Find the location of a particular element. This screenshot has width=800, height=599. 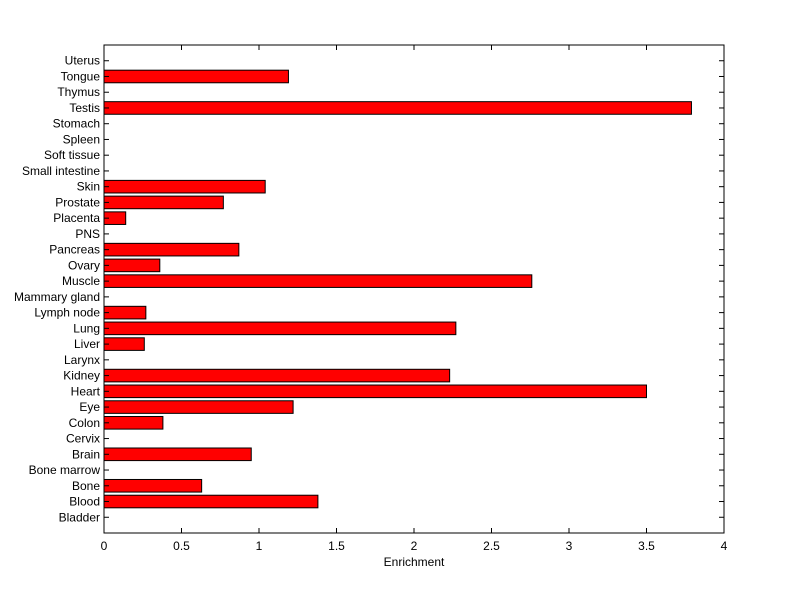

category-label-pns: PNS is located at coordinates (87, 234).